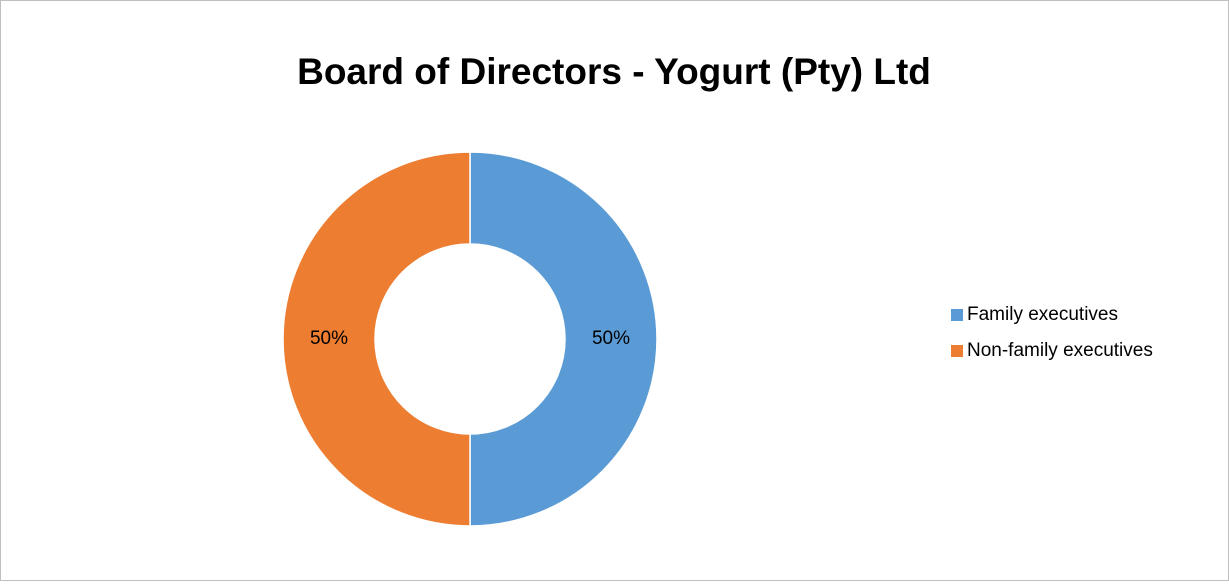 The height and width of the screenshot is (586, 1229). I want to click on legend-label: Non-family executives, so click(1060, 350).